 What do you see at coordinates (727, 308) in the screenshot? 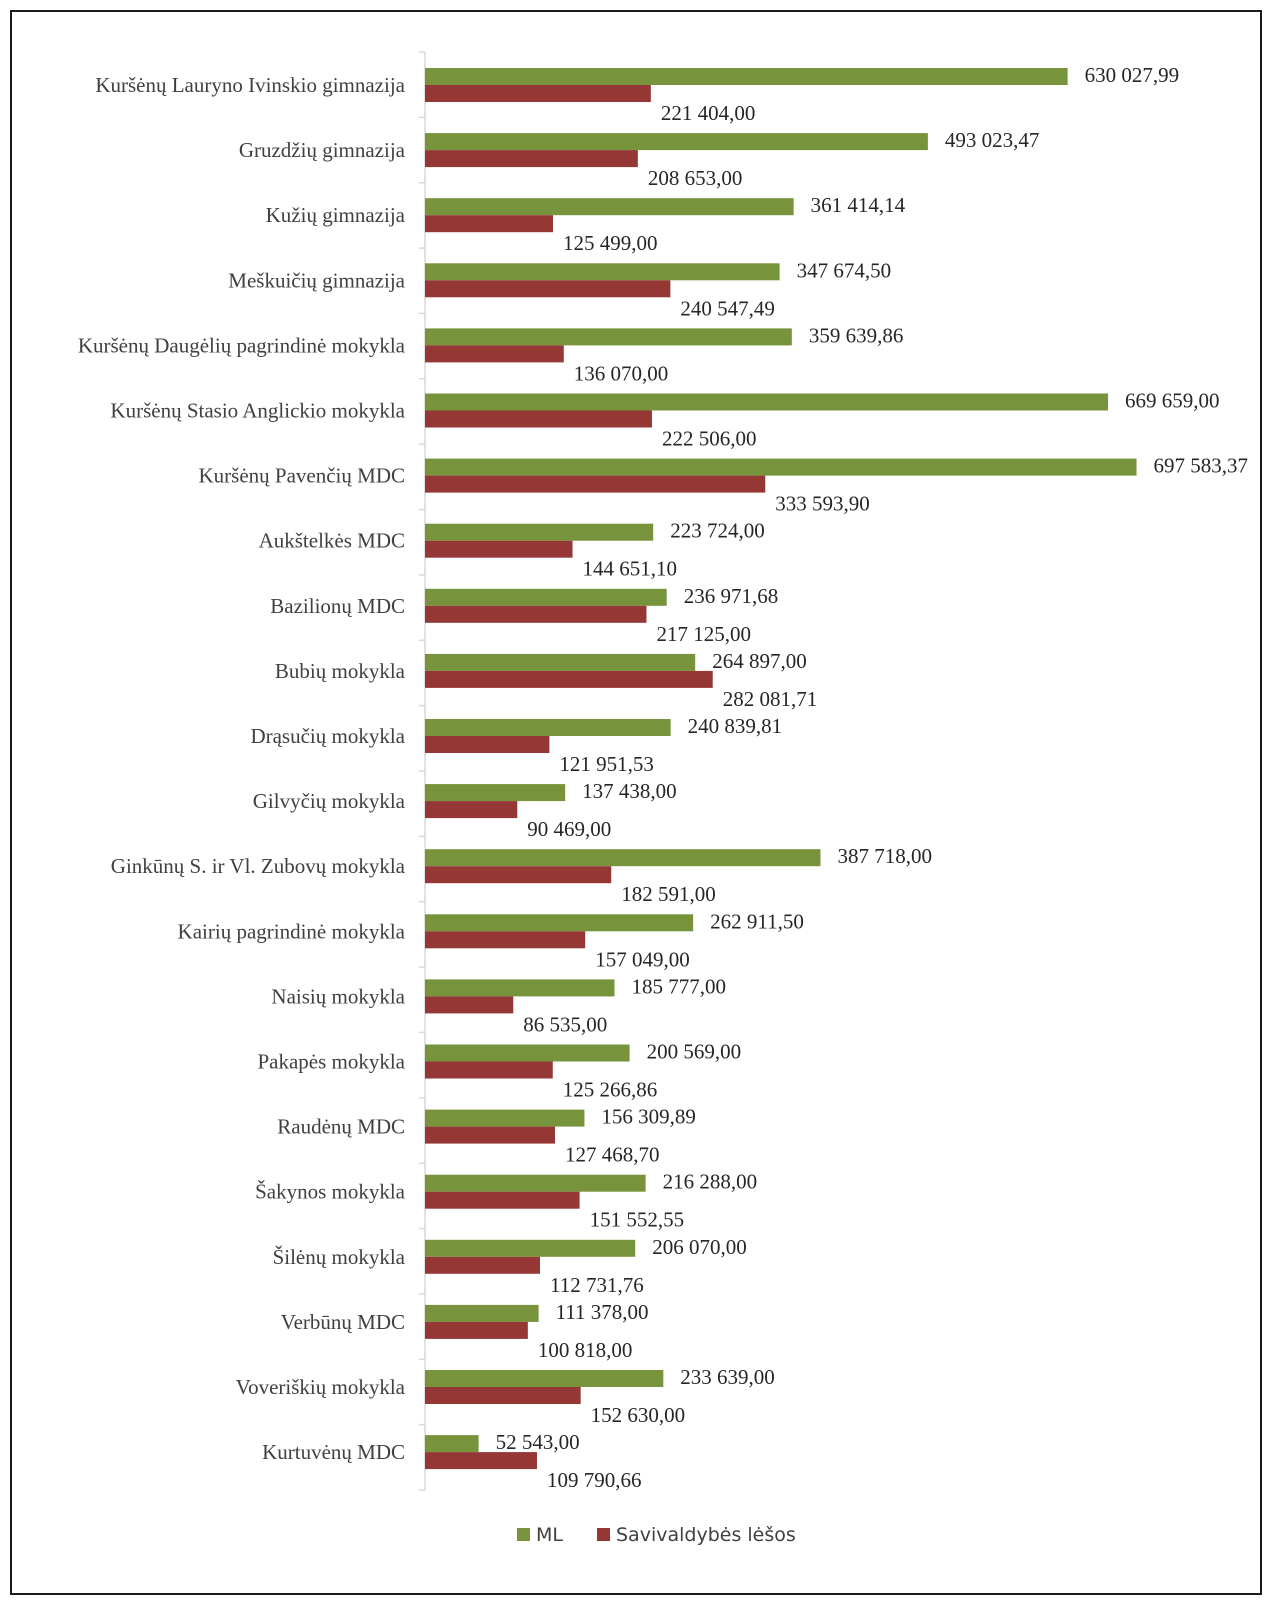
I see `data-label-savivaldybes-lesos: 240 547,49` at bounding box center [727, 308].